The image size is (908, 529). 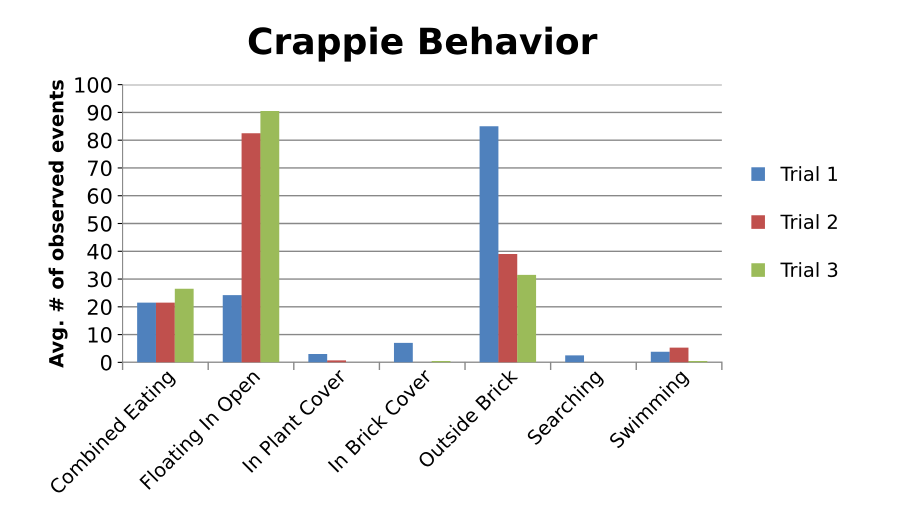 What do you see at coordinates (100, 196) in the screenshot?
I see `y-tick-label: 60` at bounding box center [100, 196].